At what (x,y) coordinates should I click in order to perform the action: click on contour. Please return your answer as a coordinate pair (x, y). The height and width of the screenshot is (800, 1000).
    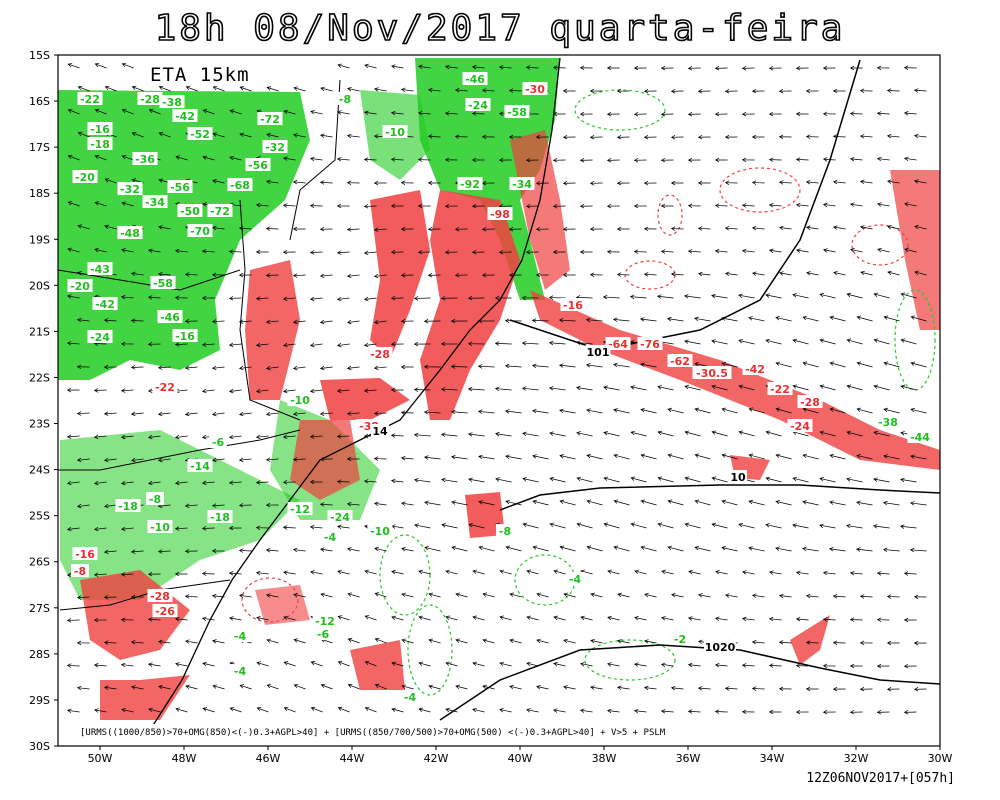
    Looking at the image, I should click on (880, 245).